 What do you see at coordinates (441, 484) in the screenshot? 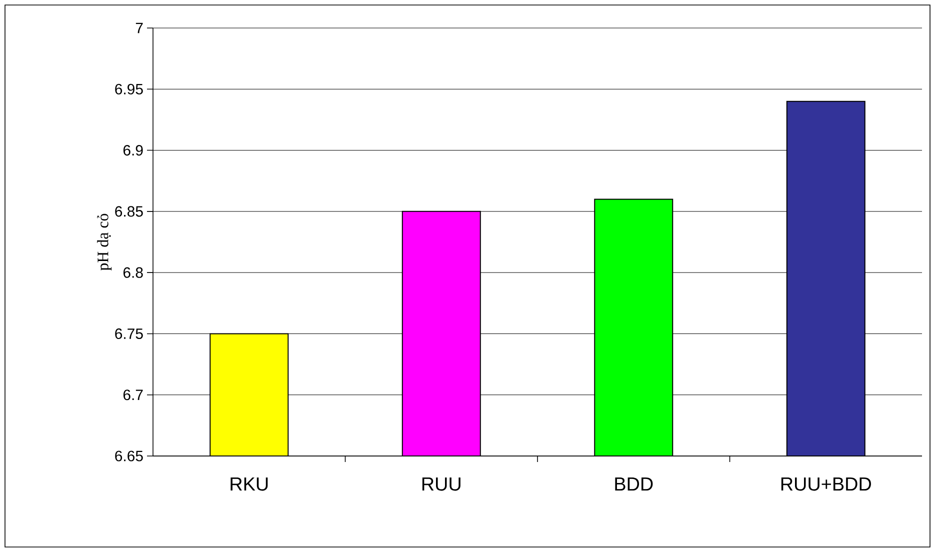
I see `x-tick-label: RUU` at bounding box center [441, 484].